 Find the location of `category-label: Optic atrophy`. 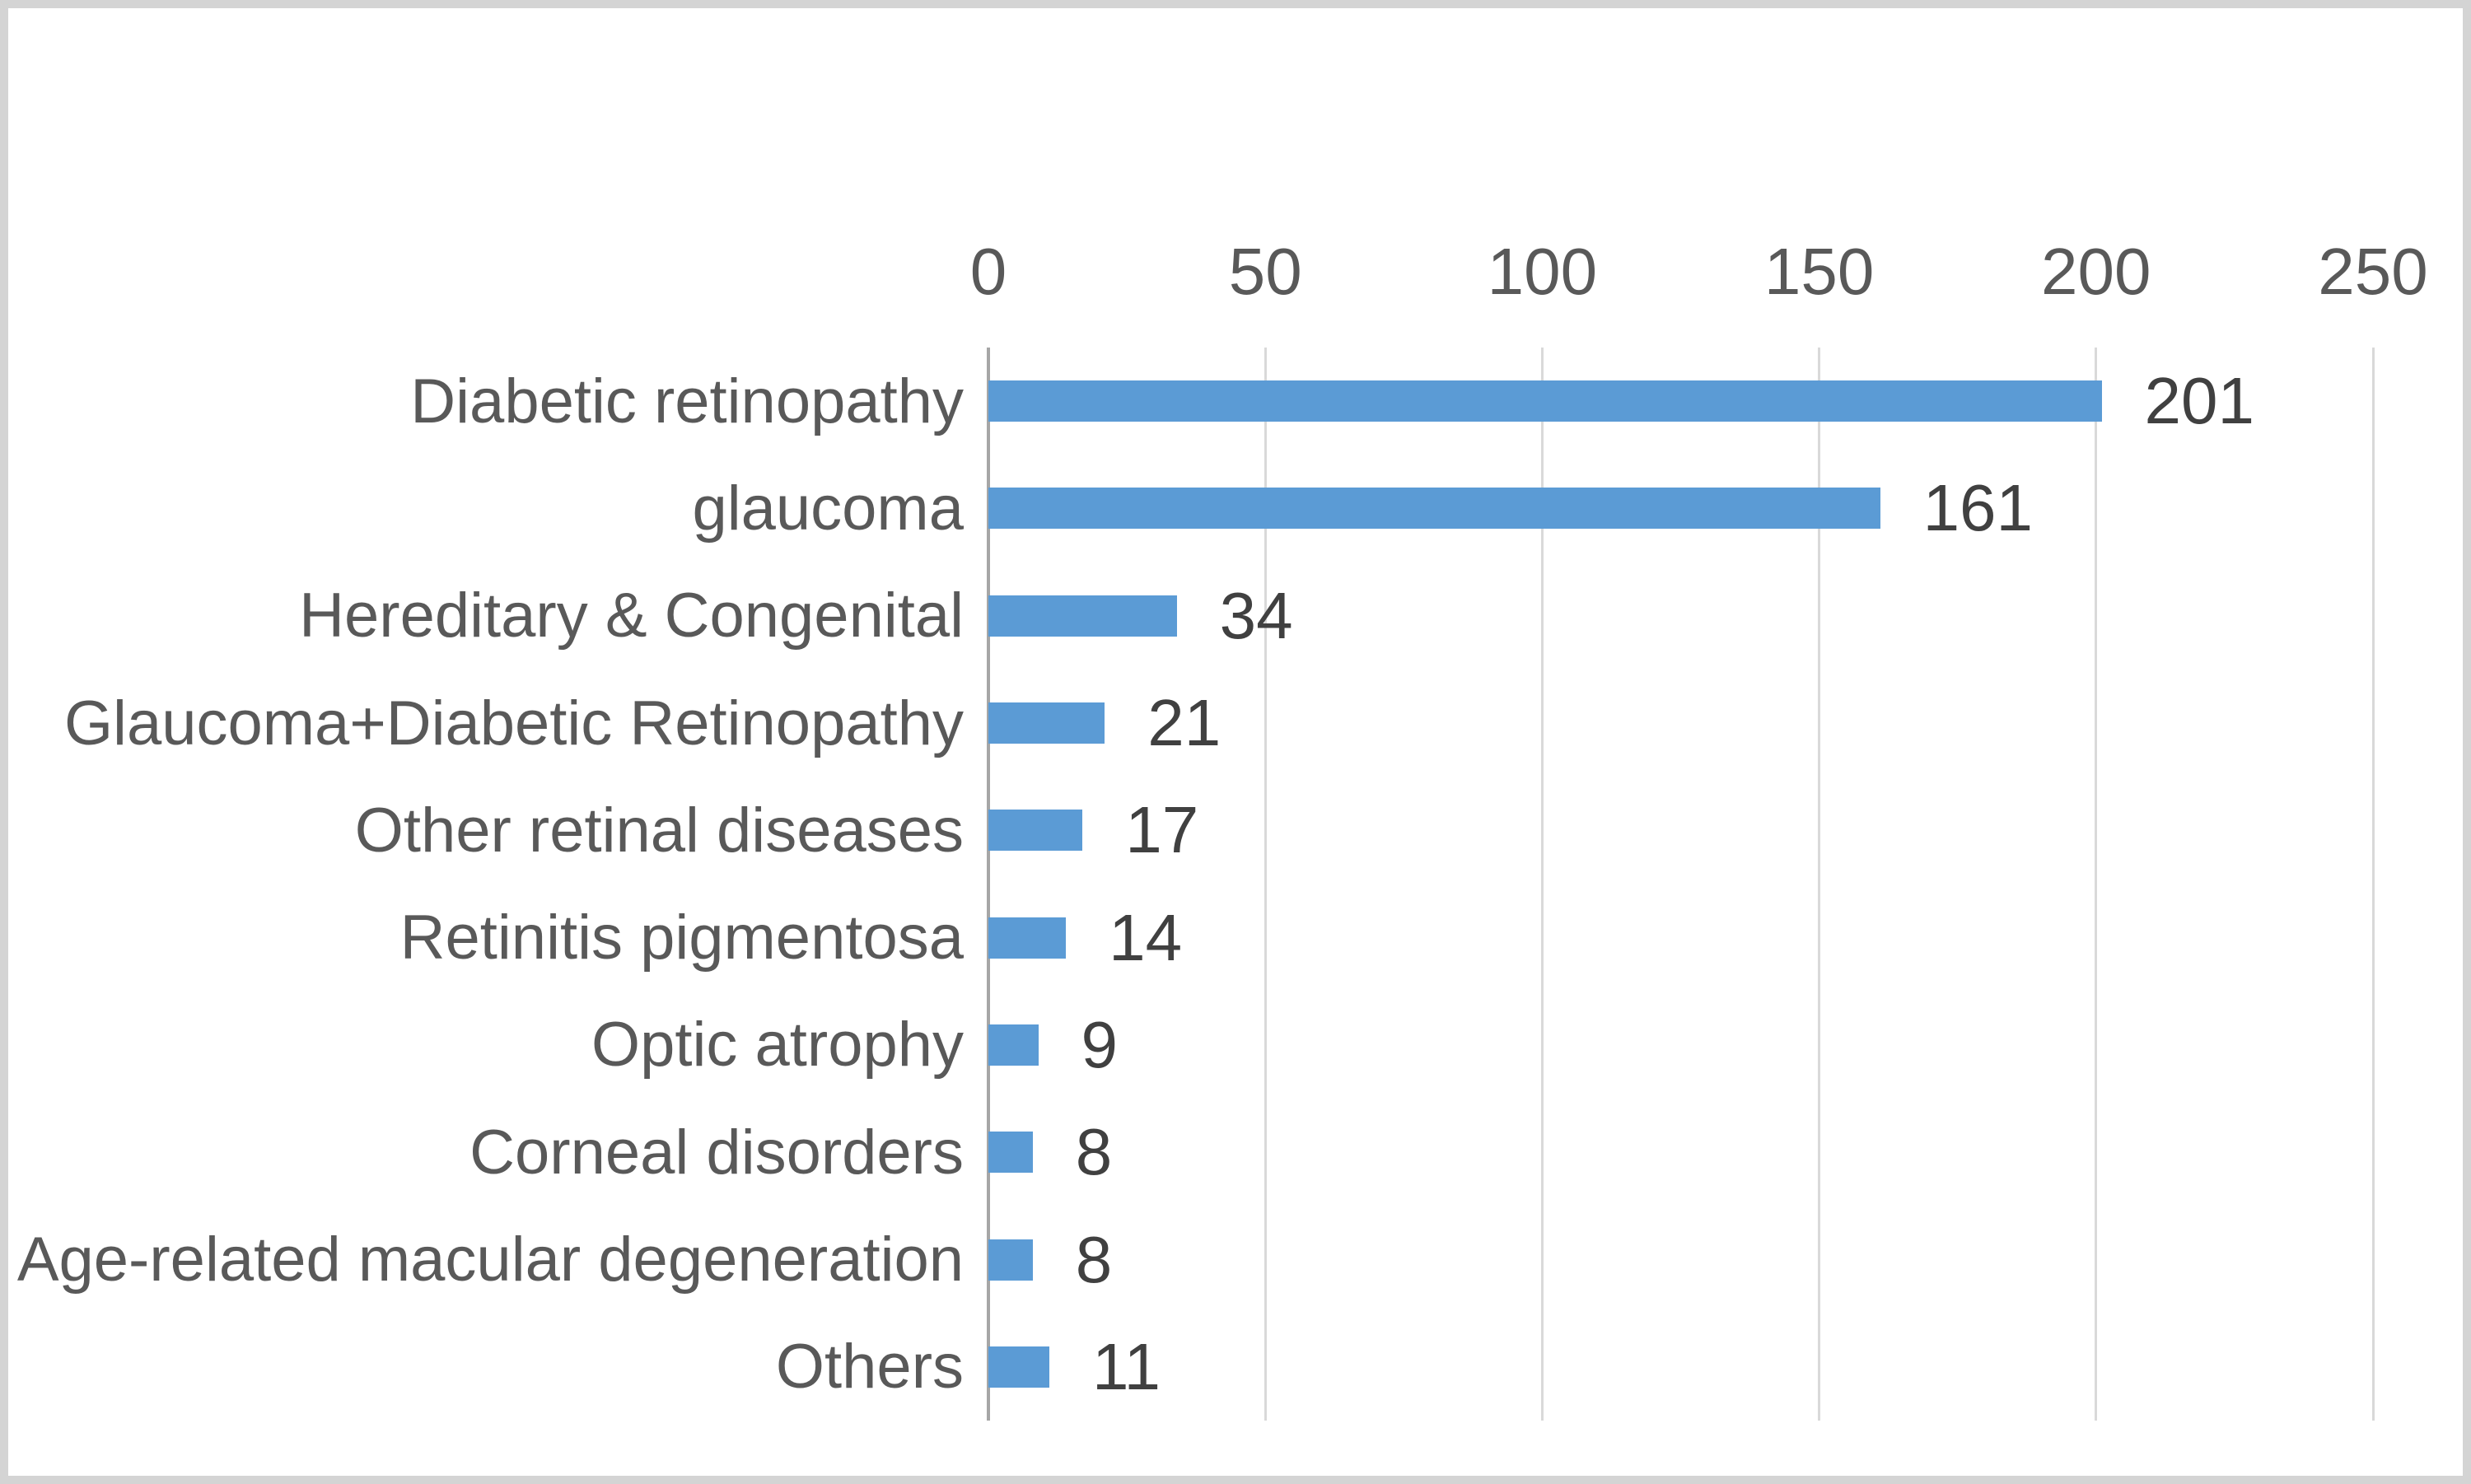

category-label: Optic atrophy is located at coordinates (777, 1045).